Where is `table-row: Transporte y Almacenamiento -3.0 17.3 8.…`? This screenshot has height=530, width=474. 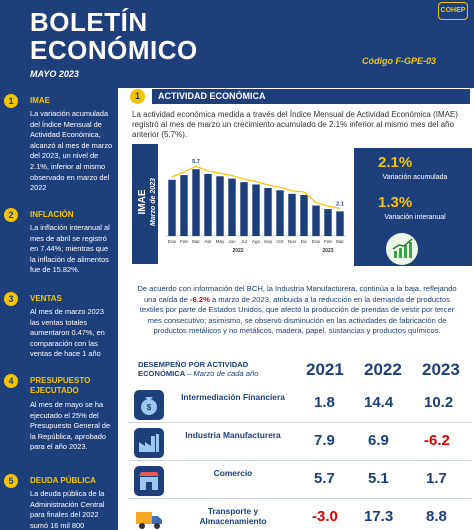
table-row: Transporte y Almacenamiento -3.0 17.3 8.… is located at coordinates (300, 516).